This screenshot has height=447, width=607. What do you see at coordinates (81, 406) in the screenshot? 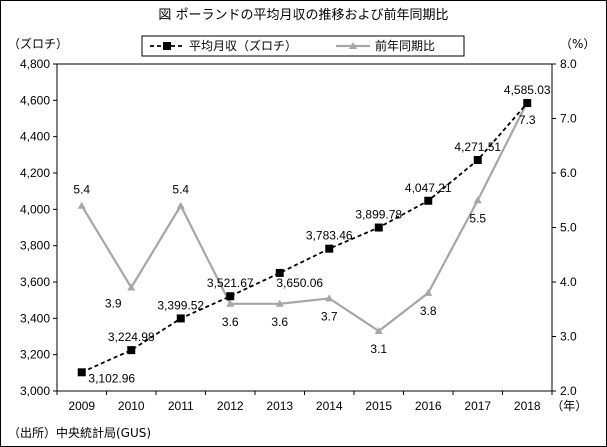
I see `x-axis-tick-label: 2009` at bounding box center [81, 406].